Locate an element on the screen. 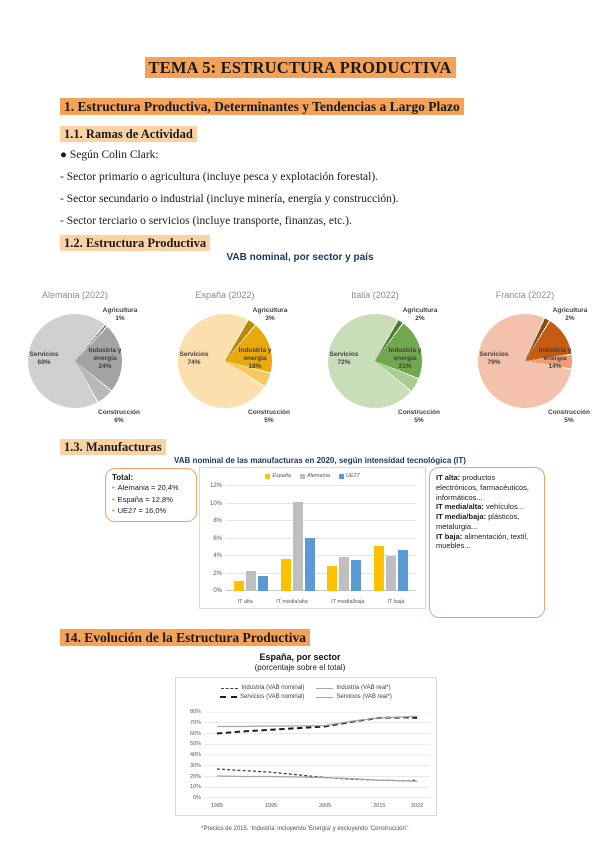  document-title-row: TEMA 5: ESTRUCTURA PRODUCTIVA is located at coordinates (300, 67).